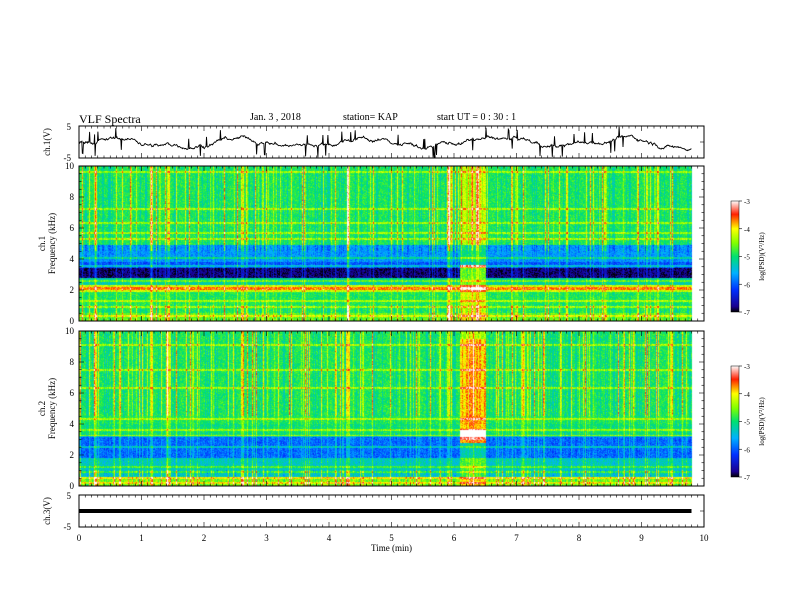  What do you see at coordinates (329, 538) in the screenshot?
I see `x-tick-label: 4` at bounding box center [329, 538].